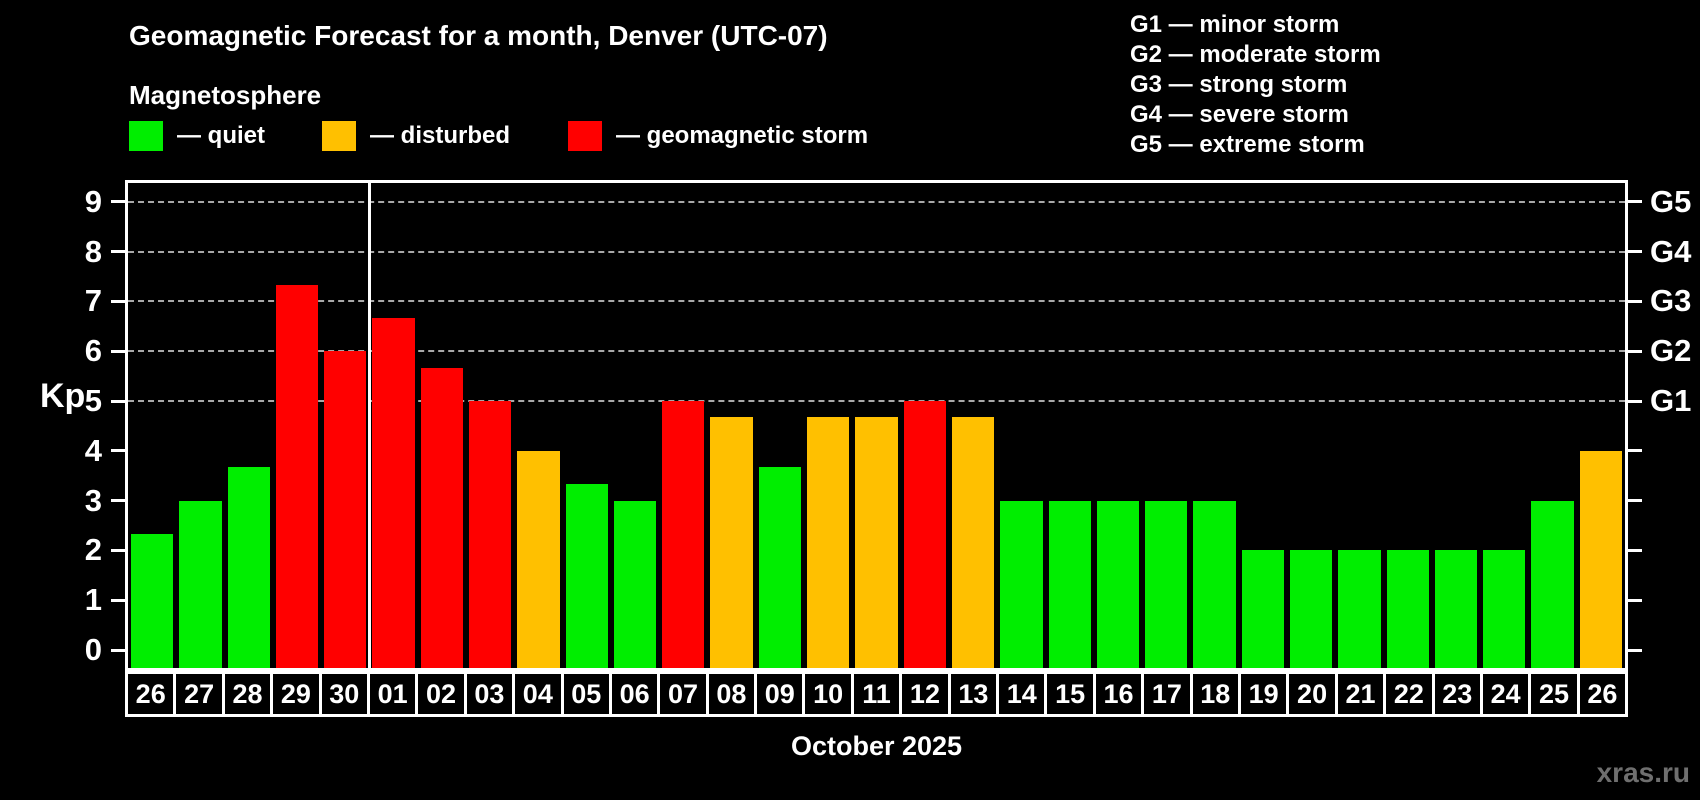 The width and height of the screenshot is (1700, 800). Describe the element at coordinates (585, 136) in the screenshot. I see `storm-color-swatch` at that location.